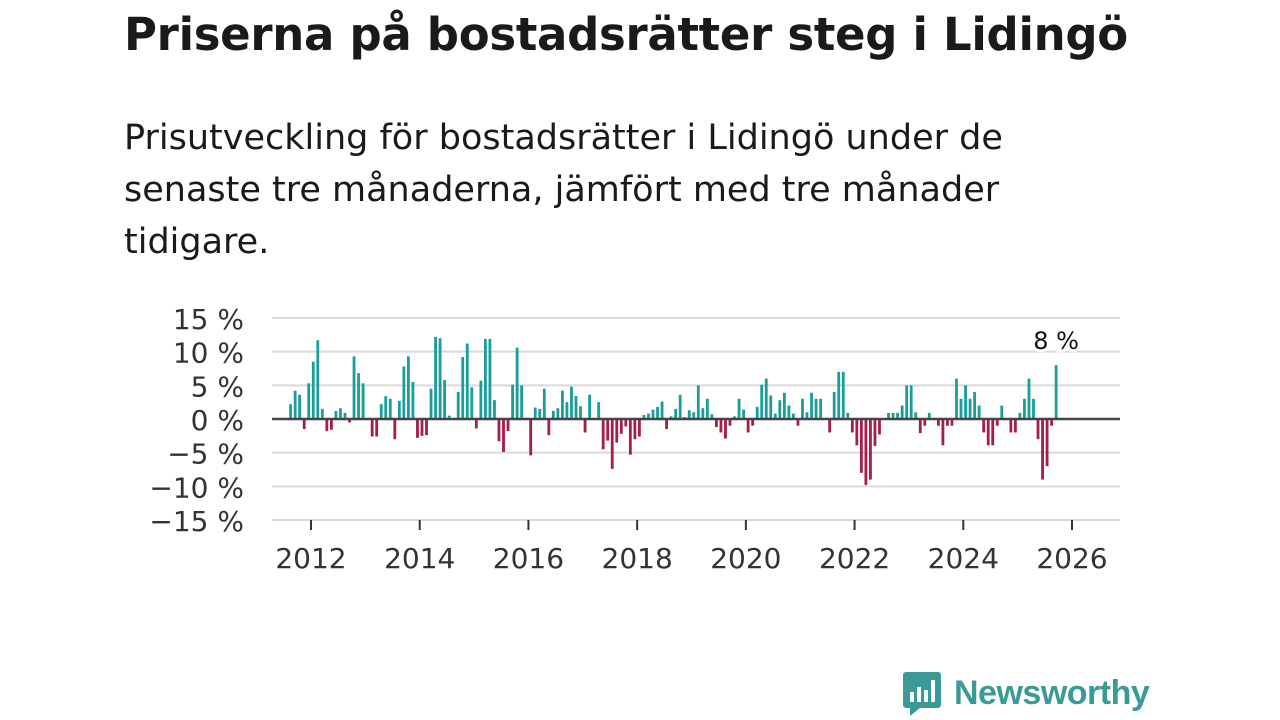 The width and height of the screenshot is (1280, 720). I want to click on x-tick-label: 2024, so click(963, 558).